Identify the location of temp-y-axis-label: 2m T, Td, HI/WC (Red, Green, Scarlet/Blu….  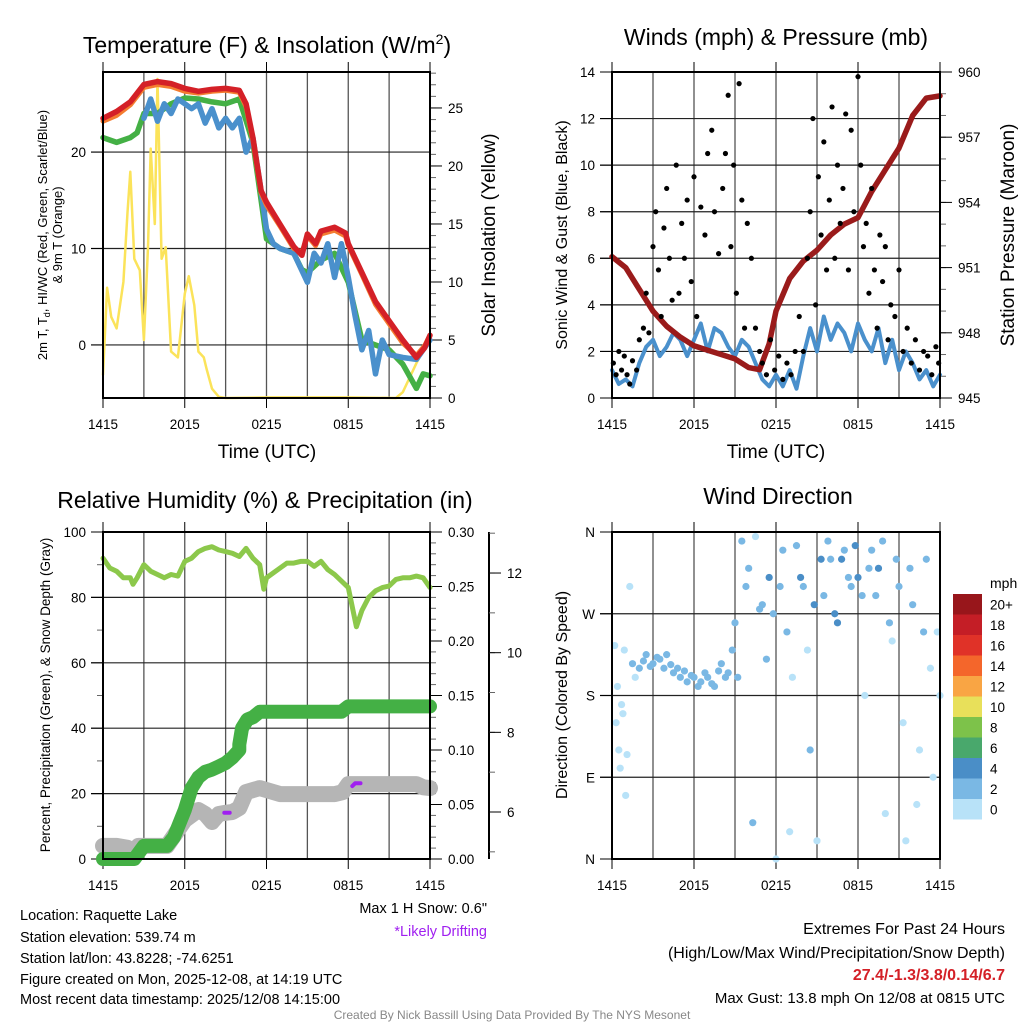
(43, 235).